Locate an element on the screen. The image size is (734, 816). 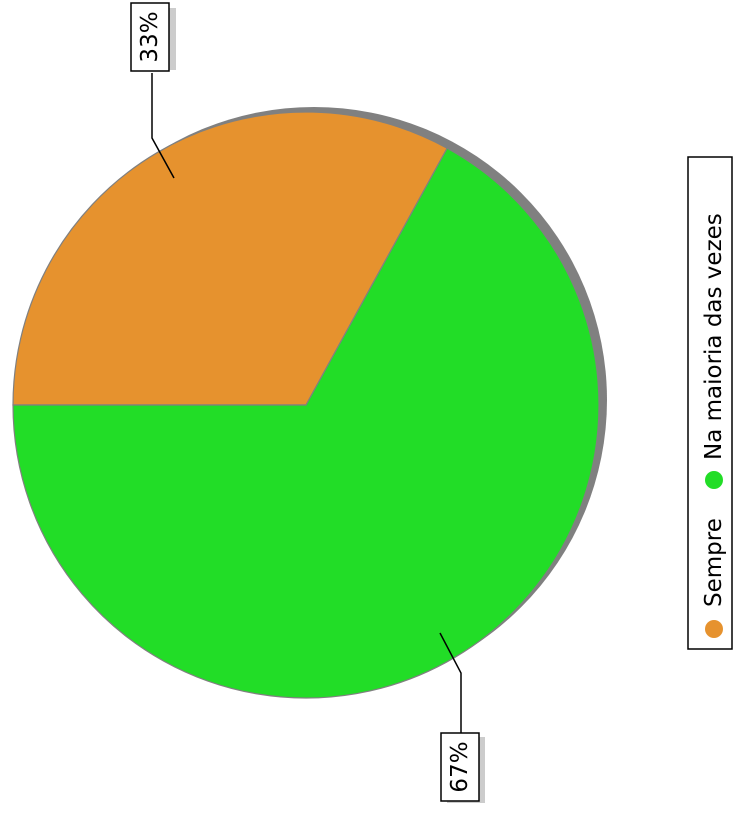
legend-marker-na-maioria is located at coordinates (714, 480).